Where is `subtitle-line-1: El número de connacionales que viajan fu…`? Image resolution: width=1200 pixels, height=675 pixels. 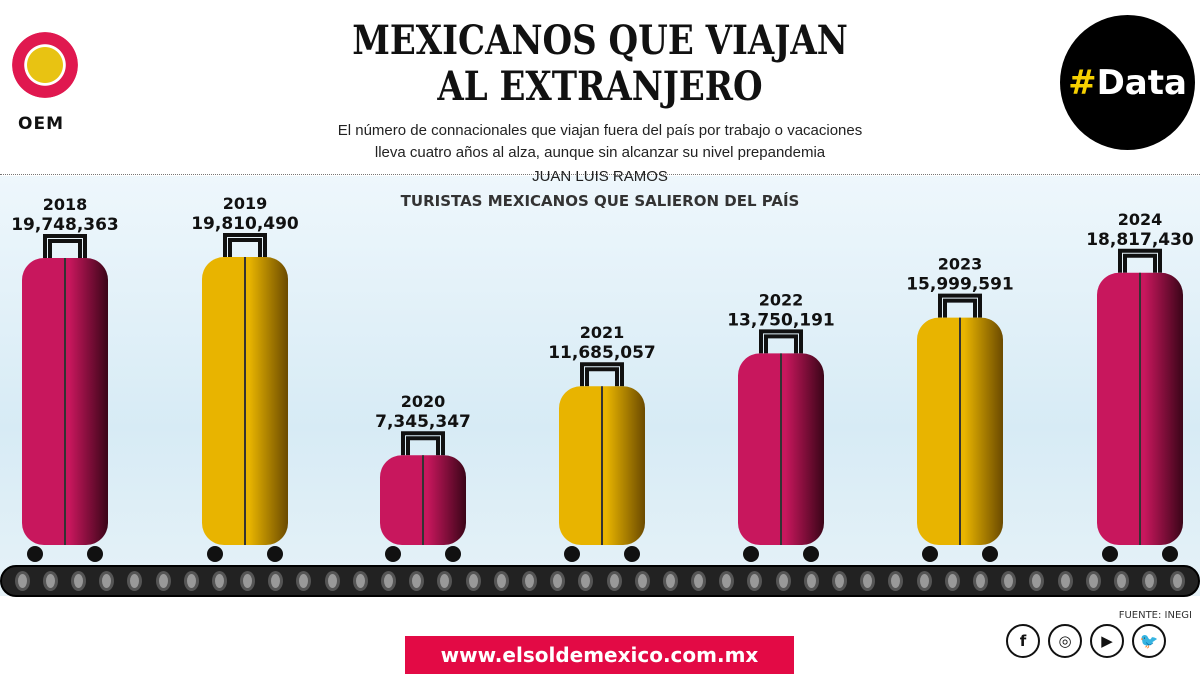
subtitle-line-1: El número de connacionales que viajan fu… is located at coordinates (600, 130).